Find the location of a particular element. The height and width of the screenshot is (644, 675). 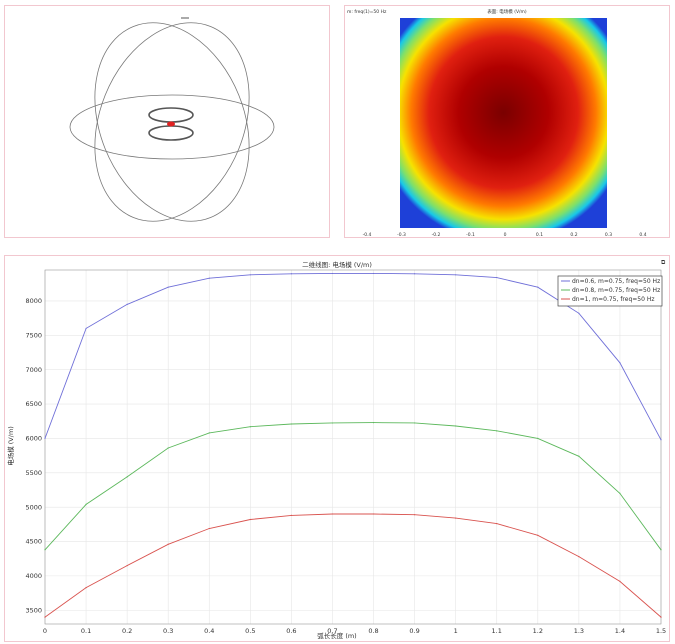

heatmap-x-tick-label: 0 is located at coordinates (505, 234).